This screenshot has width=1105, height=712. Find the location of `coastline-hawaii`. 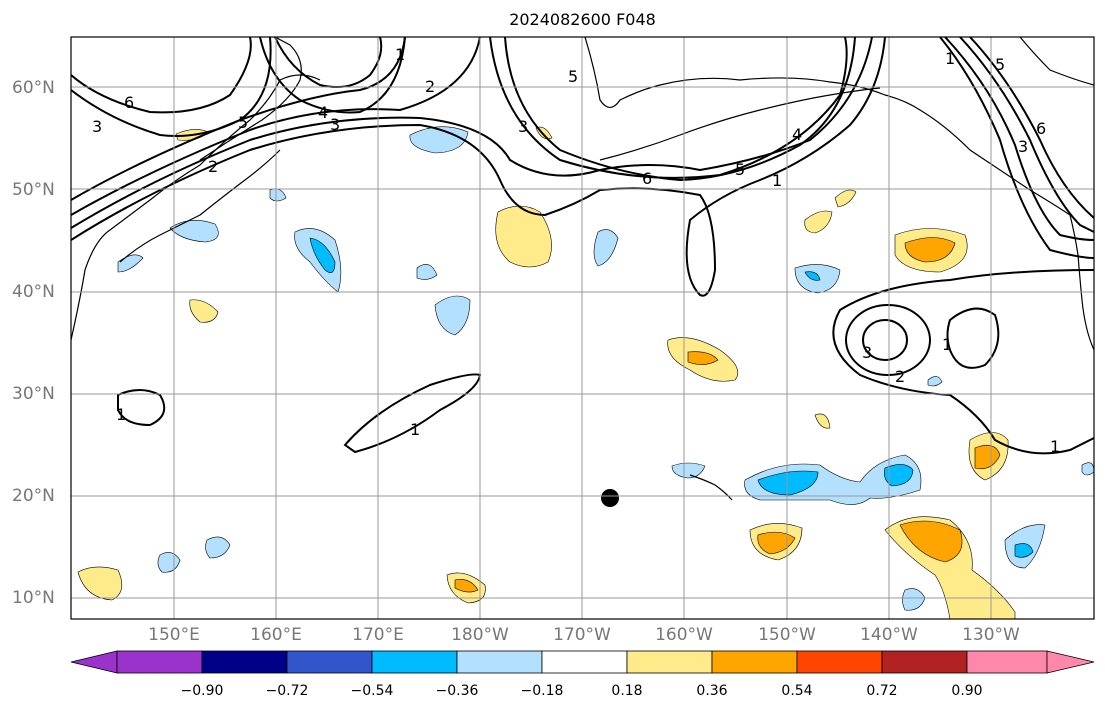

coastline-hawaii is located at coordinates (711, 487).